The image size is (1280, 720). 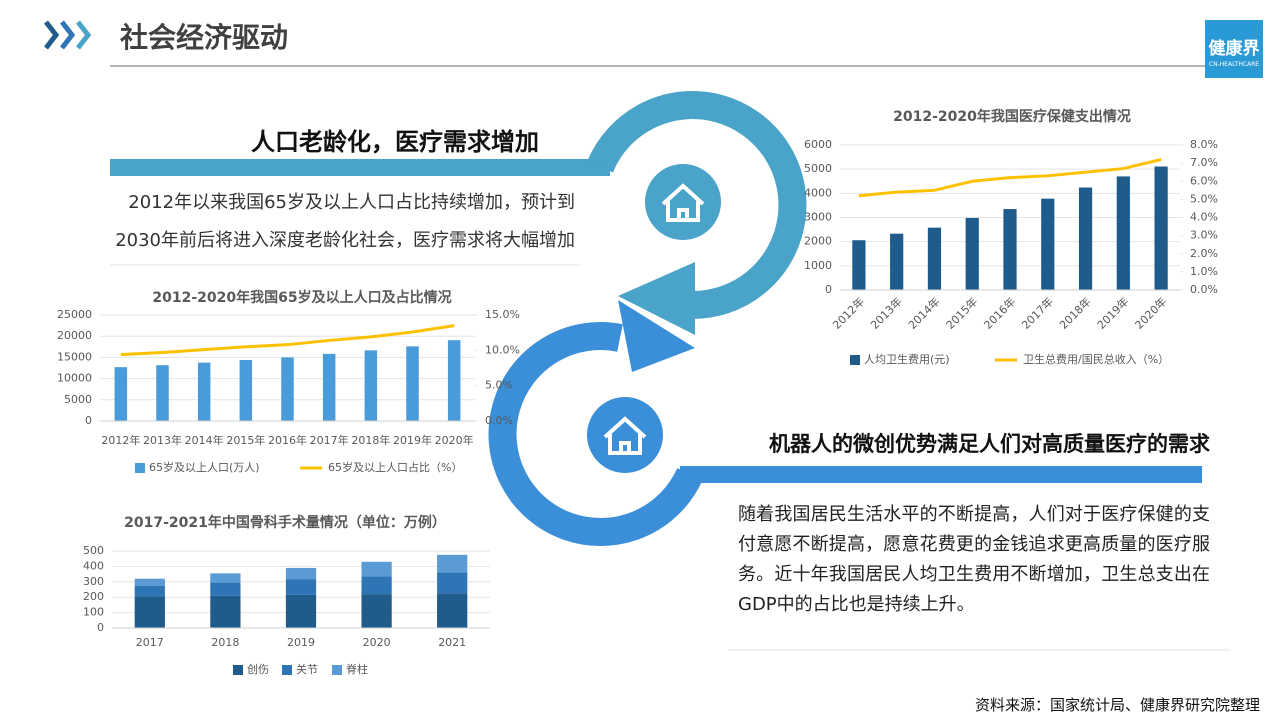 What do you see at coordinates (1234, 64) in the screenshot?
I see `logo-subtext: CN-HEALTHCARE` at bounding box center [1234, 64].